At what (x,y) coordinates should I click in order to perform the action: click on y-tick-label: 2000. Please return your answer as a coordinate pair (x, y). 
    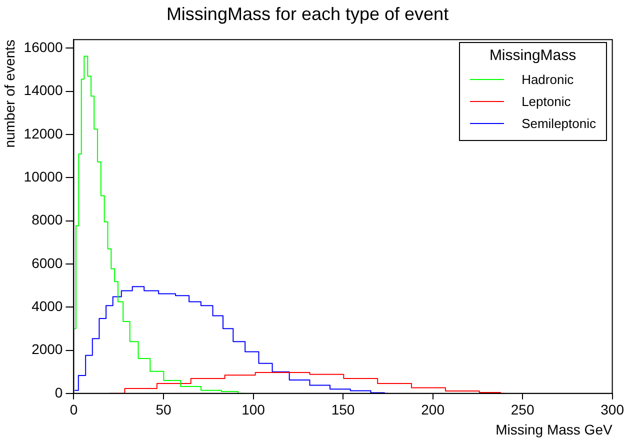
    Looking at the image, I should click on (47, 349).